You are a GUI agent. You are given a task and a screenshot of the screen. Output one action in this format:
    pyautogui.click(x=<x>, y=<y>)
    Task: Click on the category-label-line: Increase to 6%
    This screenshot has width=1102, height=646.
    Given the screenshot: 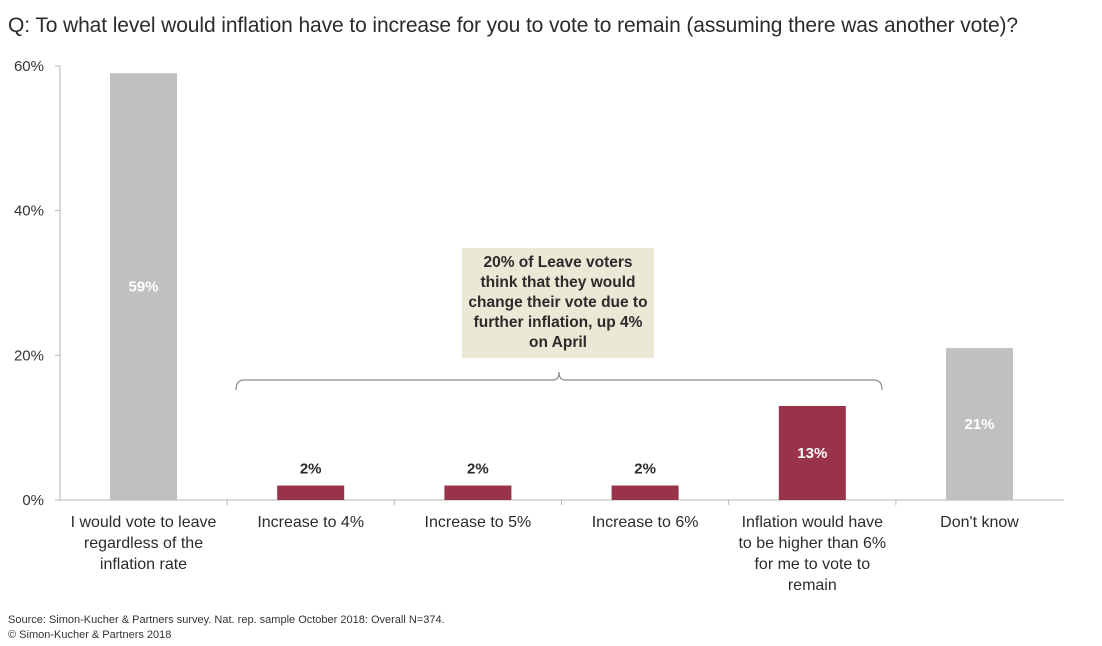 What is the action you would take?
    pyautogui.click(x=645, y=522)
    